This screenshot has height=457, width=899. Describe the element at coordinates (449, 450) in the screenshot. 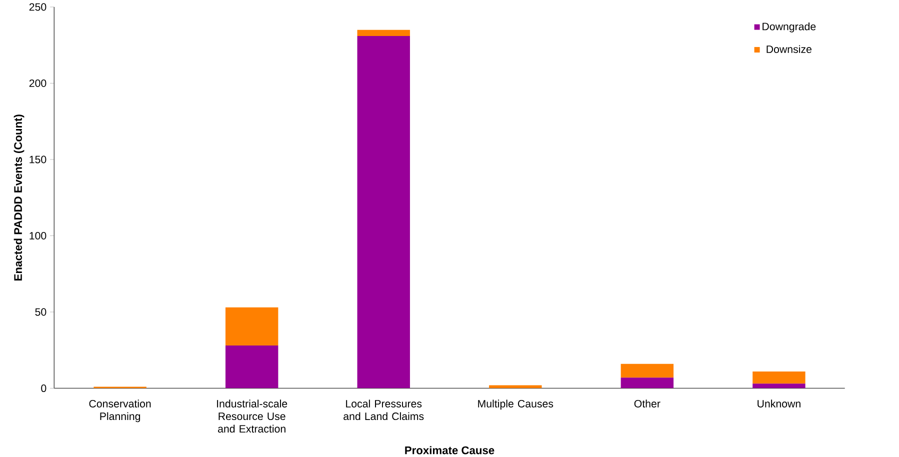

I see `x-axis-title: Proximate Cause` at that location.